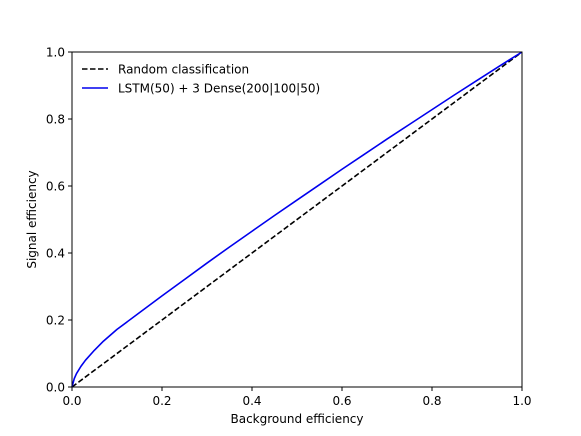 This screenshot has width=581, height=436. What do you see at coordinates (32, 219) in the screenshot?
I see `y-axis-label: Signal efficiency` at bounding box center [32, 219].